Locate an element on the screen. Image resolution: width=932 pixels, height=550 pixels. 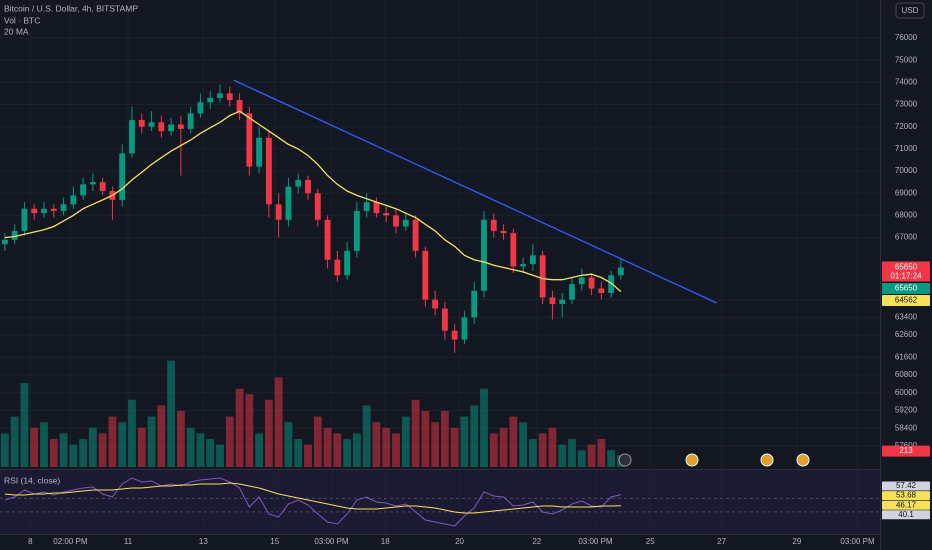
y-tick-label: 73000 is located at coordinates (906, 104).